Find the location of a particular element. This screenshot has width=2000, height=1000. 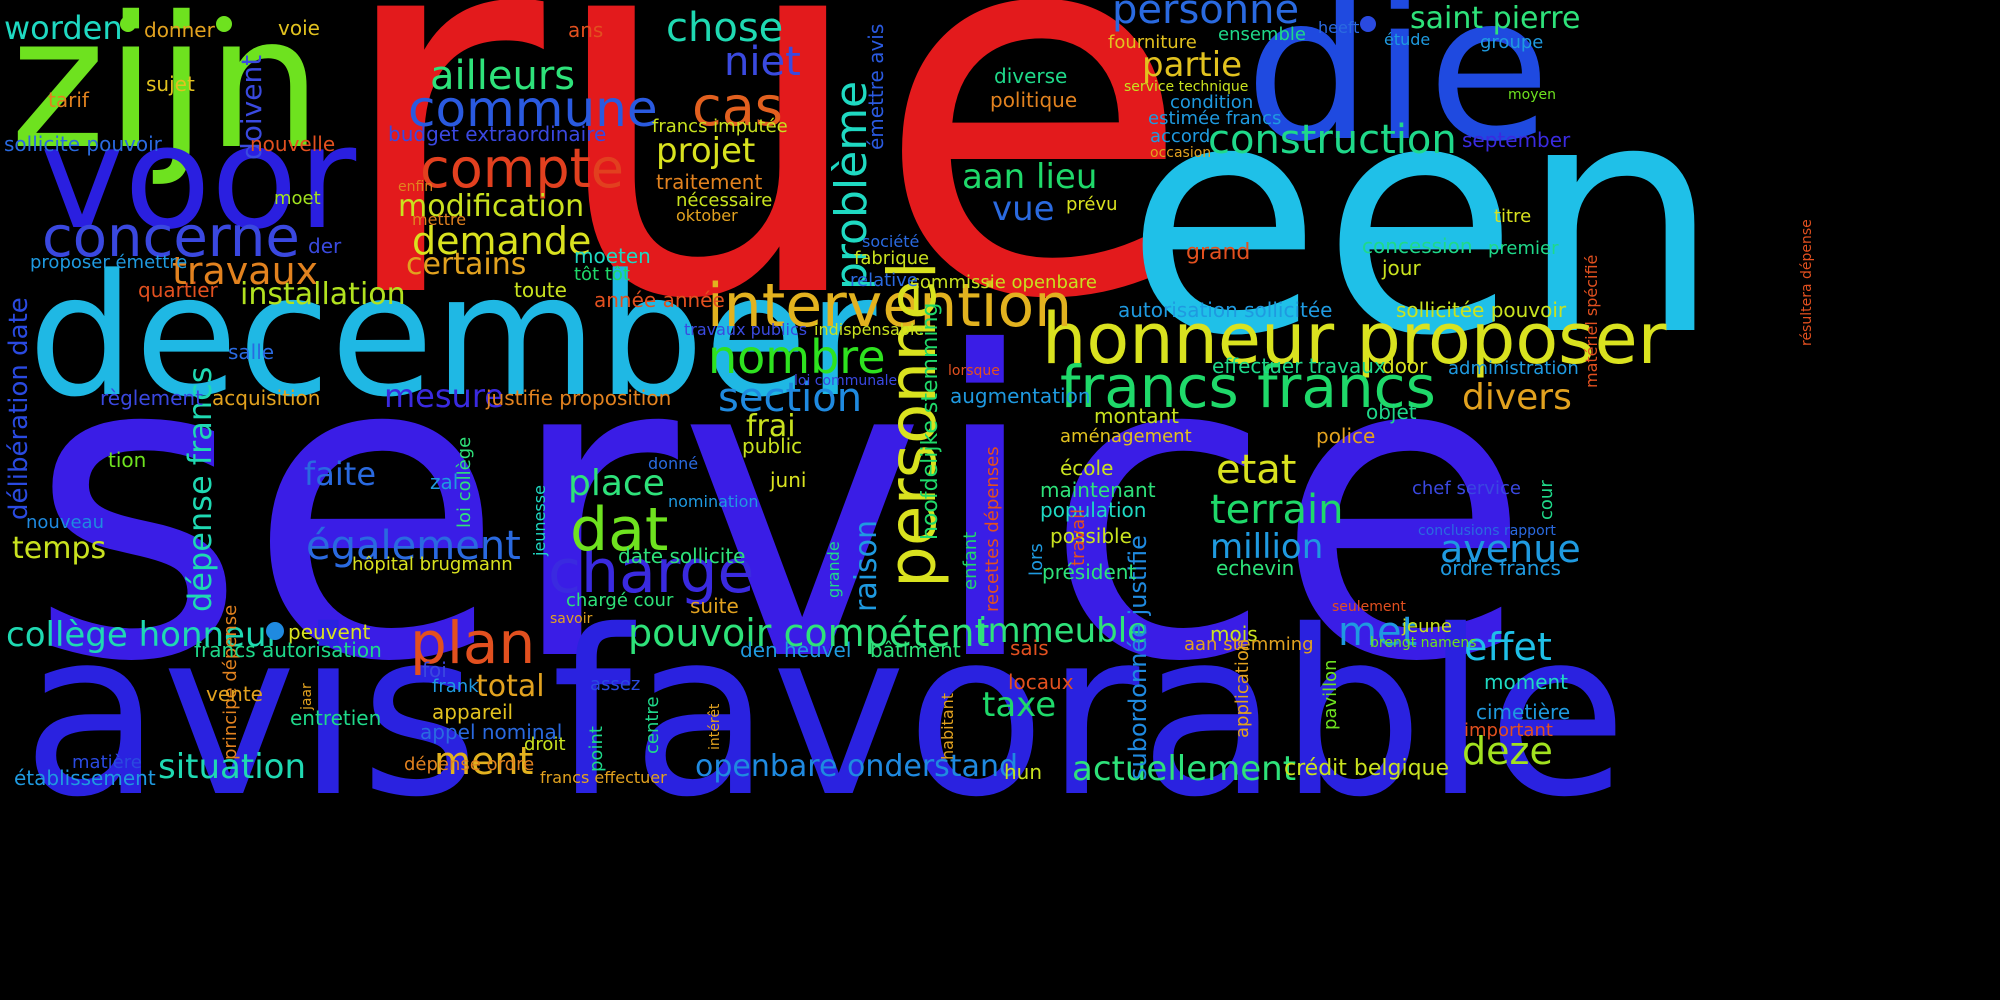

word-depense-ordre: dépense ordre is located at coordinates (469, 764).